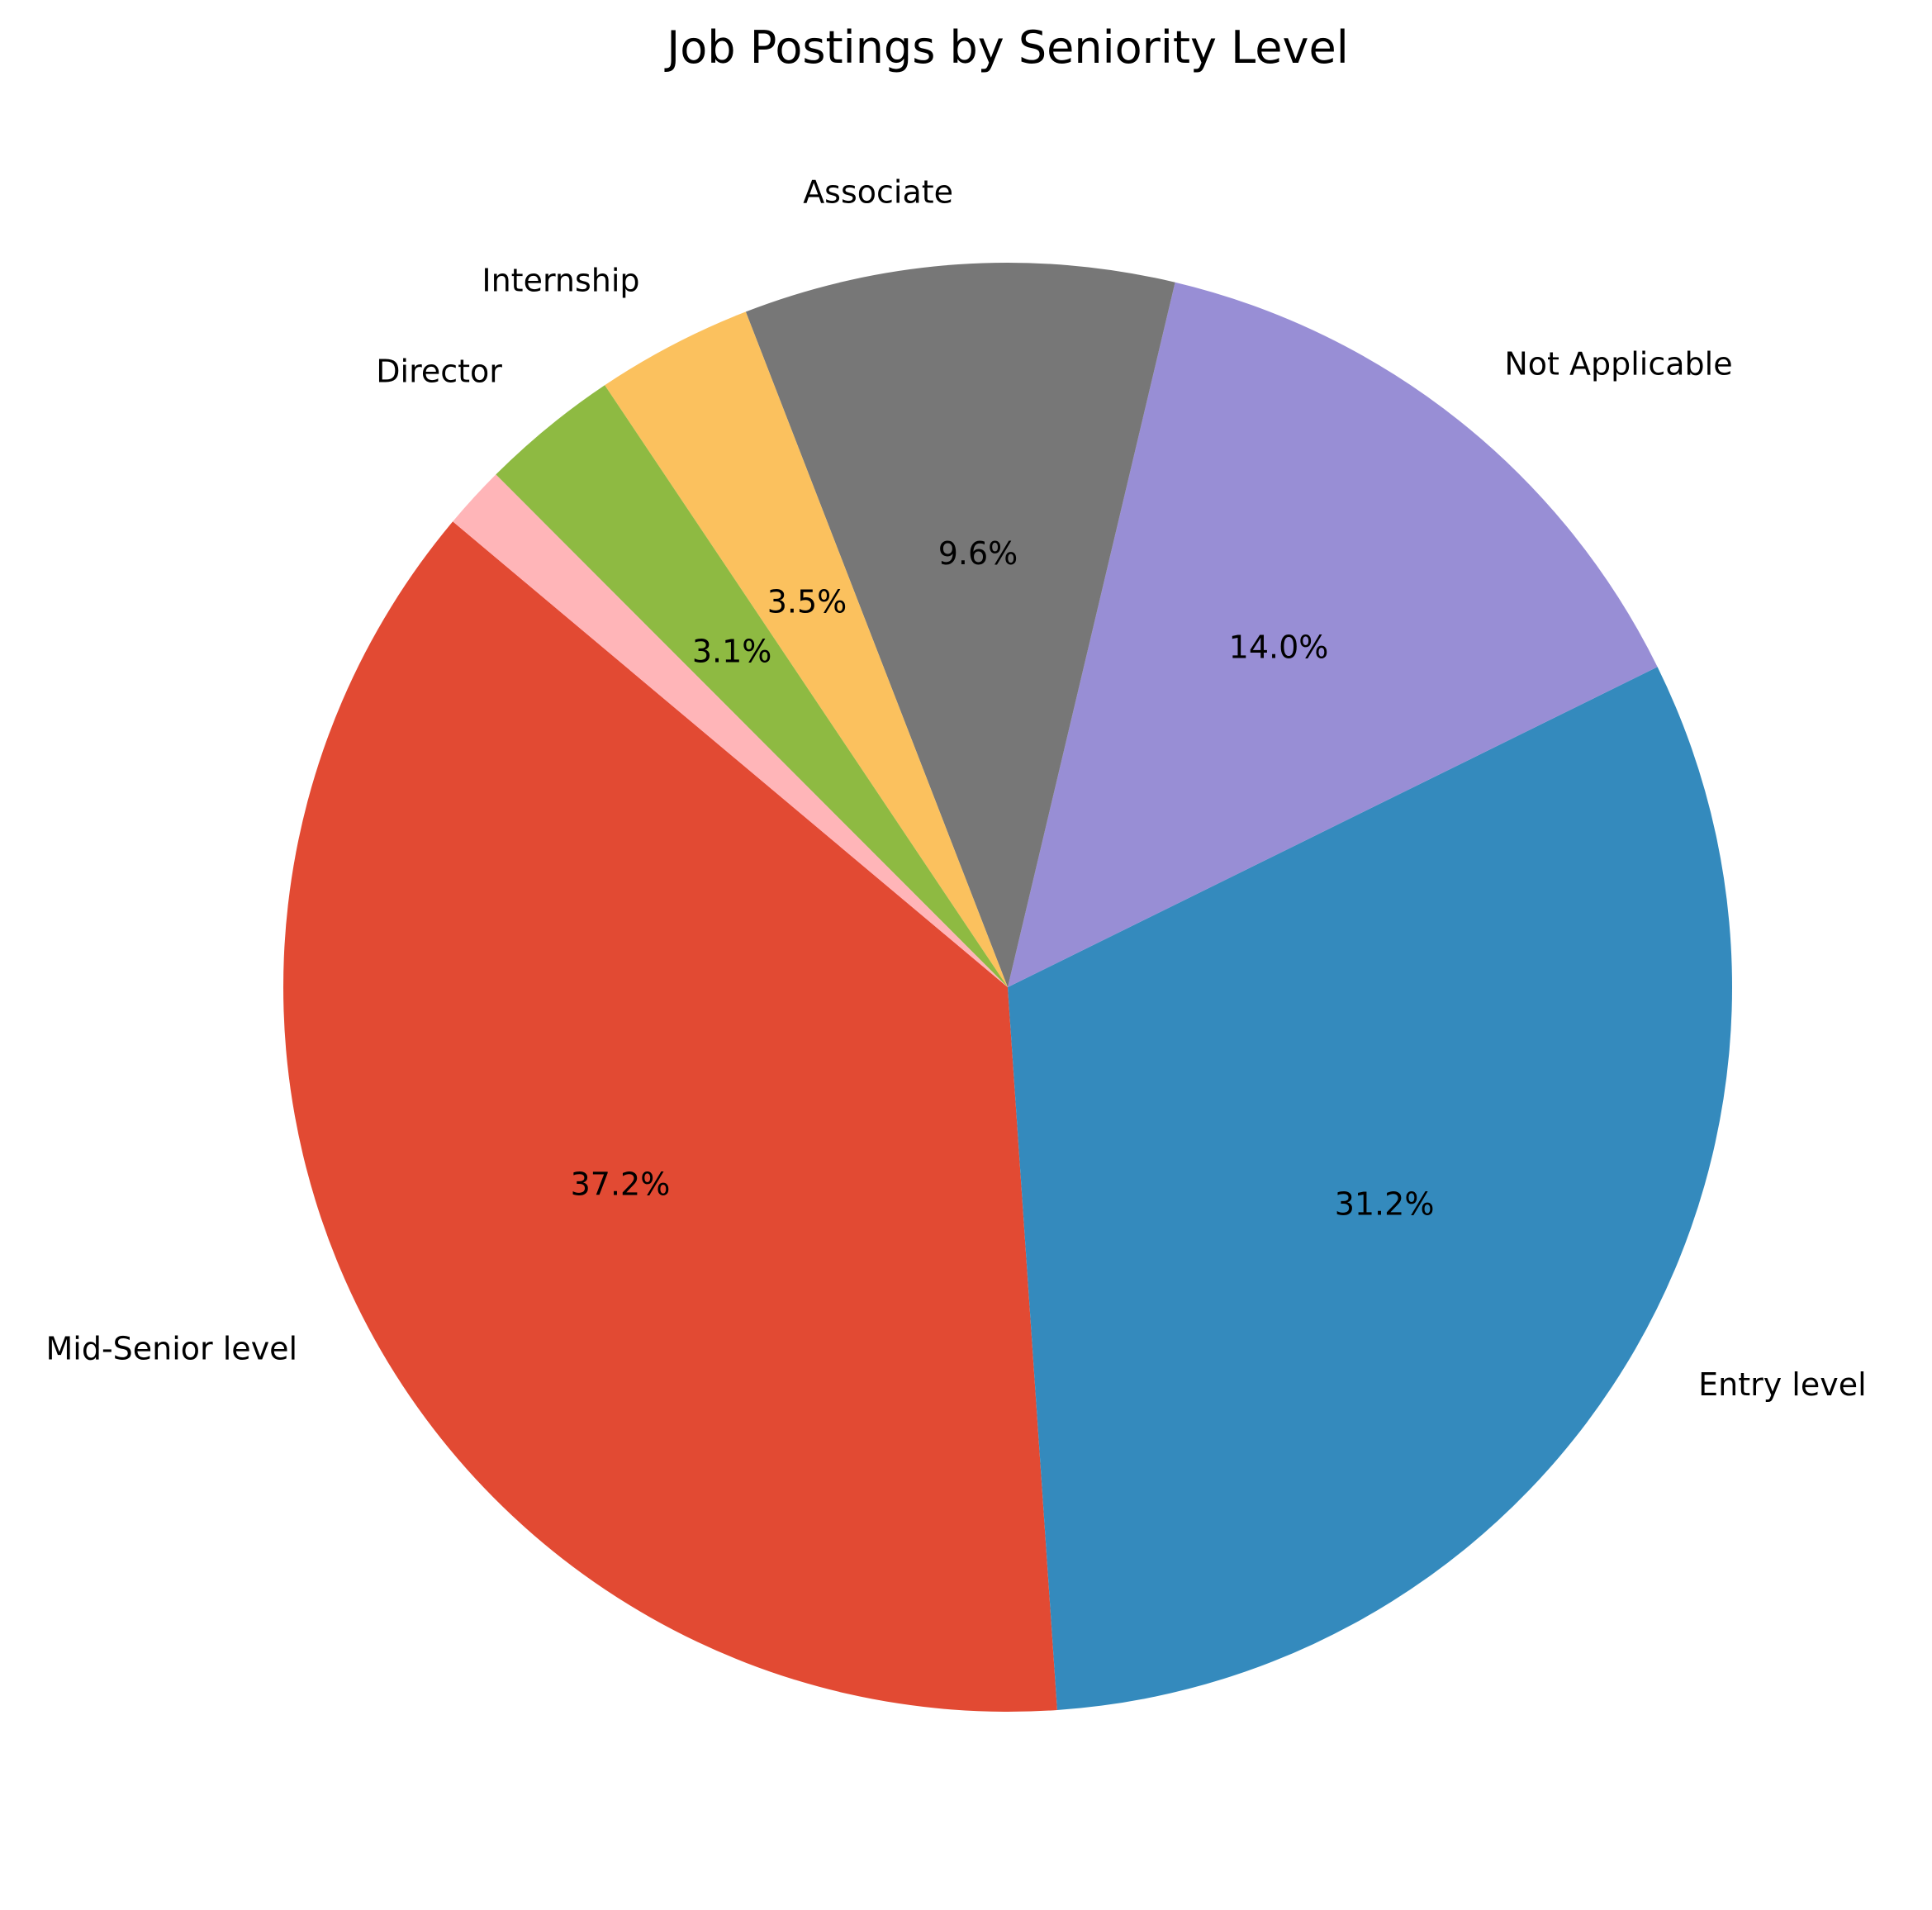 The image size is (1932, 1910). What do you see at coordinates (1333, 635) in the screenshot?
I see `pie-slice-not-applicable` at bounding box center [1333, 635].